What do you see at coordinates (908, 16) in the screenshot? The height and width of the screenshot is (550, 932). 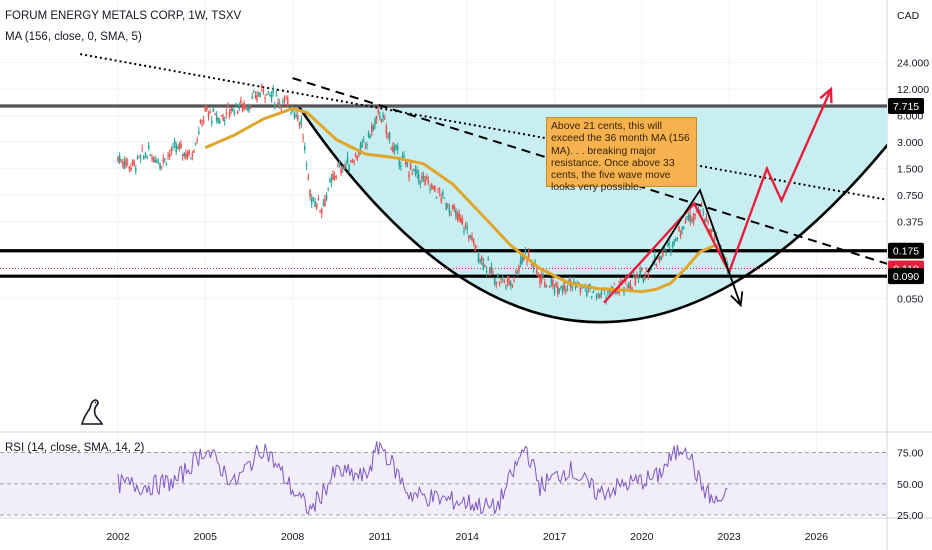 I see `currency-label: CAD` at bounding box center [908, 16].